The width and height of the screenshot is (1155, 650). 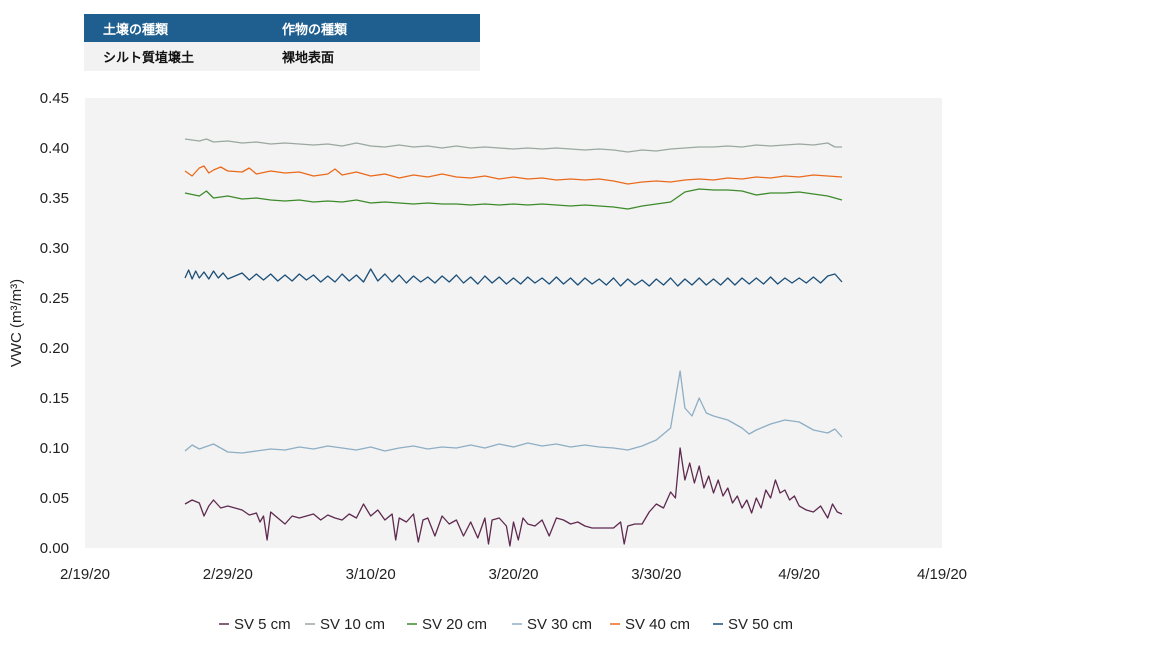 What do you see at coordinates (54, 448) in the screenshot?
I see `y-tick-label: 0.10` at bounding box center [54, 448].